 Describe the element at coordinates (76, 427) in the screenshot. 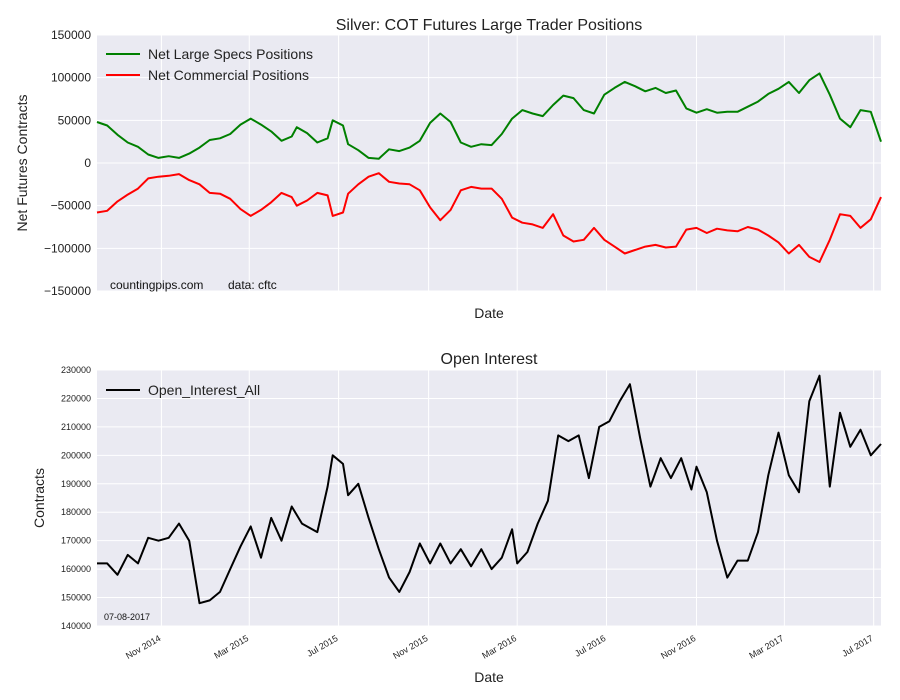

I see `y-tick-label: 210000` at that location.